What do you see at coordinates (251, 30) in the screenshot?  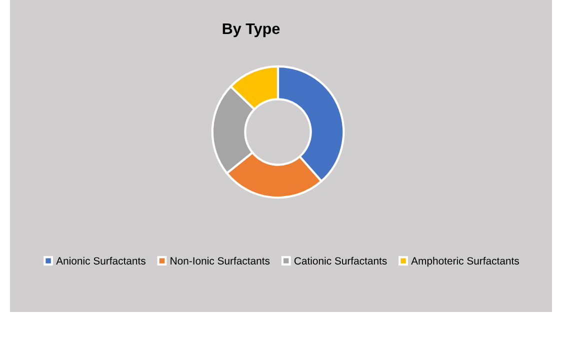 I see `chart-title: By Type` at bounding box center [251, 30].